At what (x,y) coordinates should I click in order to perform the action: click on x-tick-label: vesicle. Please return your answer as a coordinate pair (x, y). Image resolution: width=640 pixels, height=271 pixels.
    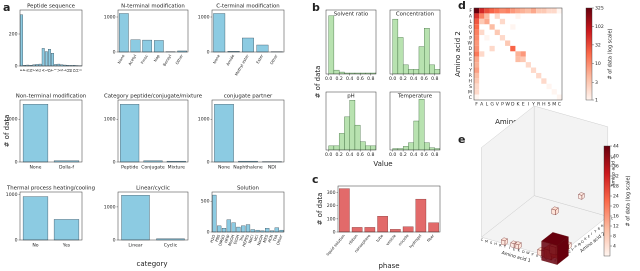
    Looking at the image, I should click on (391, 240).